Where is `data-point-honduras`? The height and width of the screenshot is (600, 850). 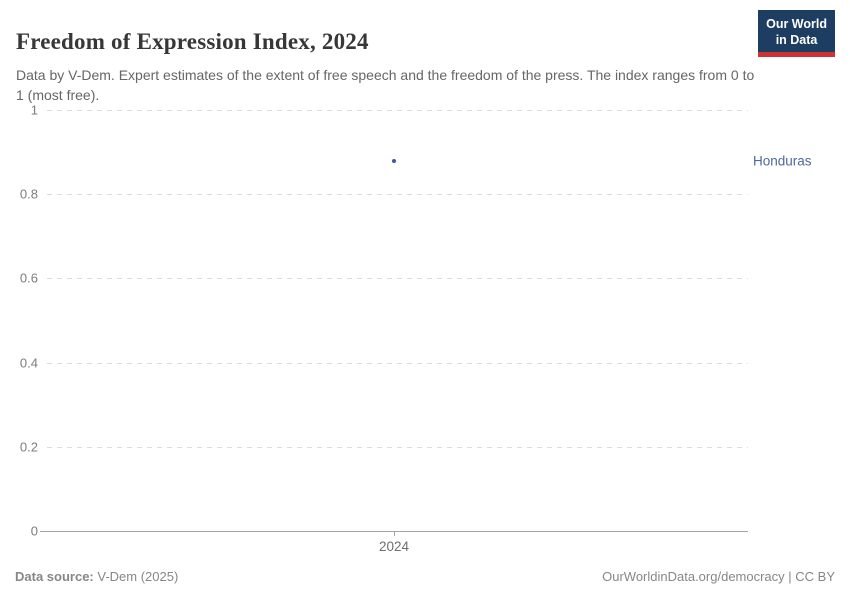
data-point-honduras is located at coordinates (393, 160).